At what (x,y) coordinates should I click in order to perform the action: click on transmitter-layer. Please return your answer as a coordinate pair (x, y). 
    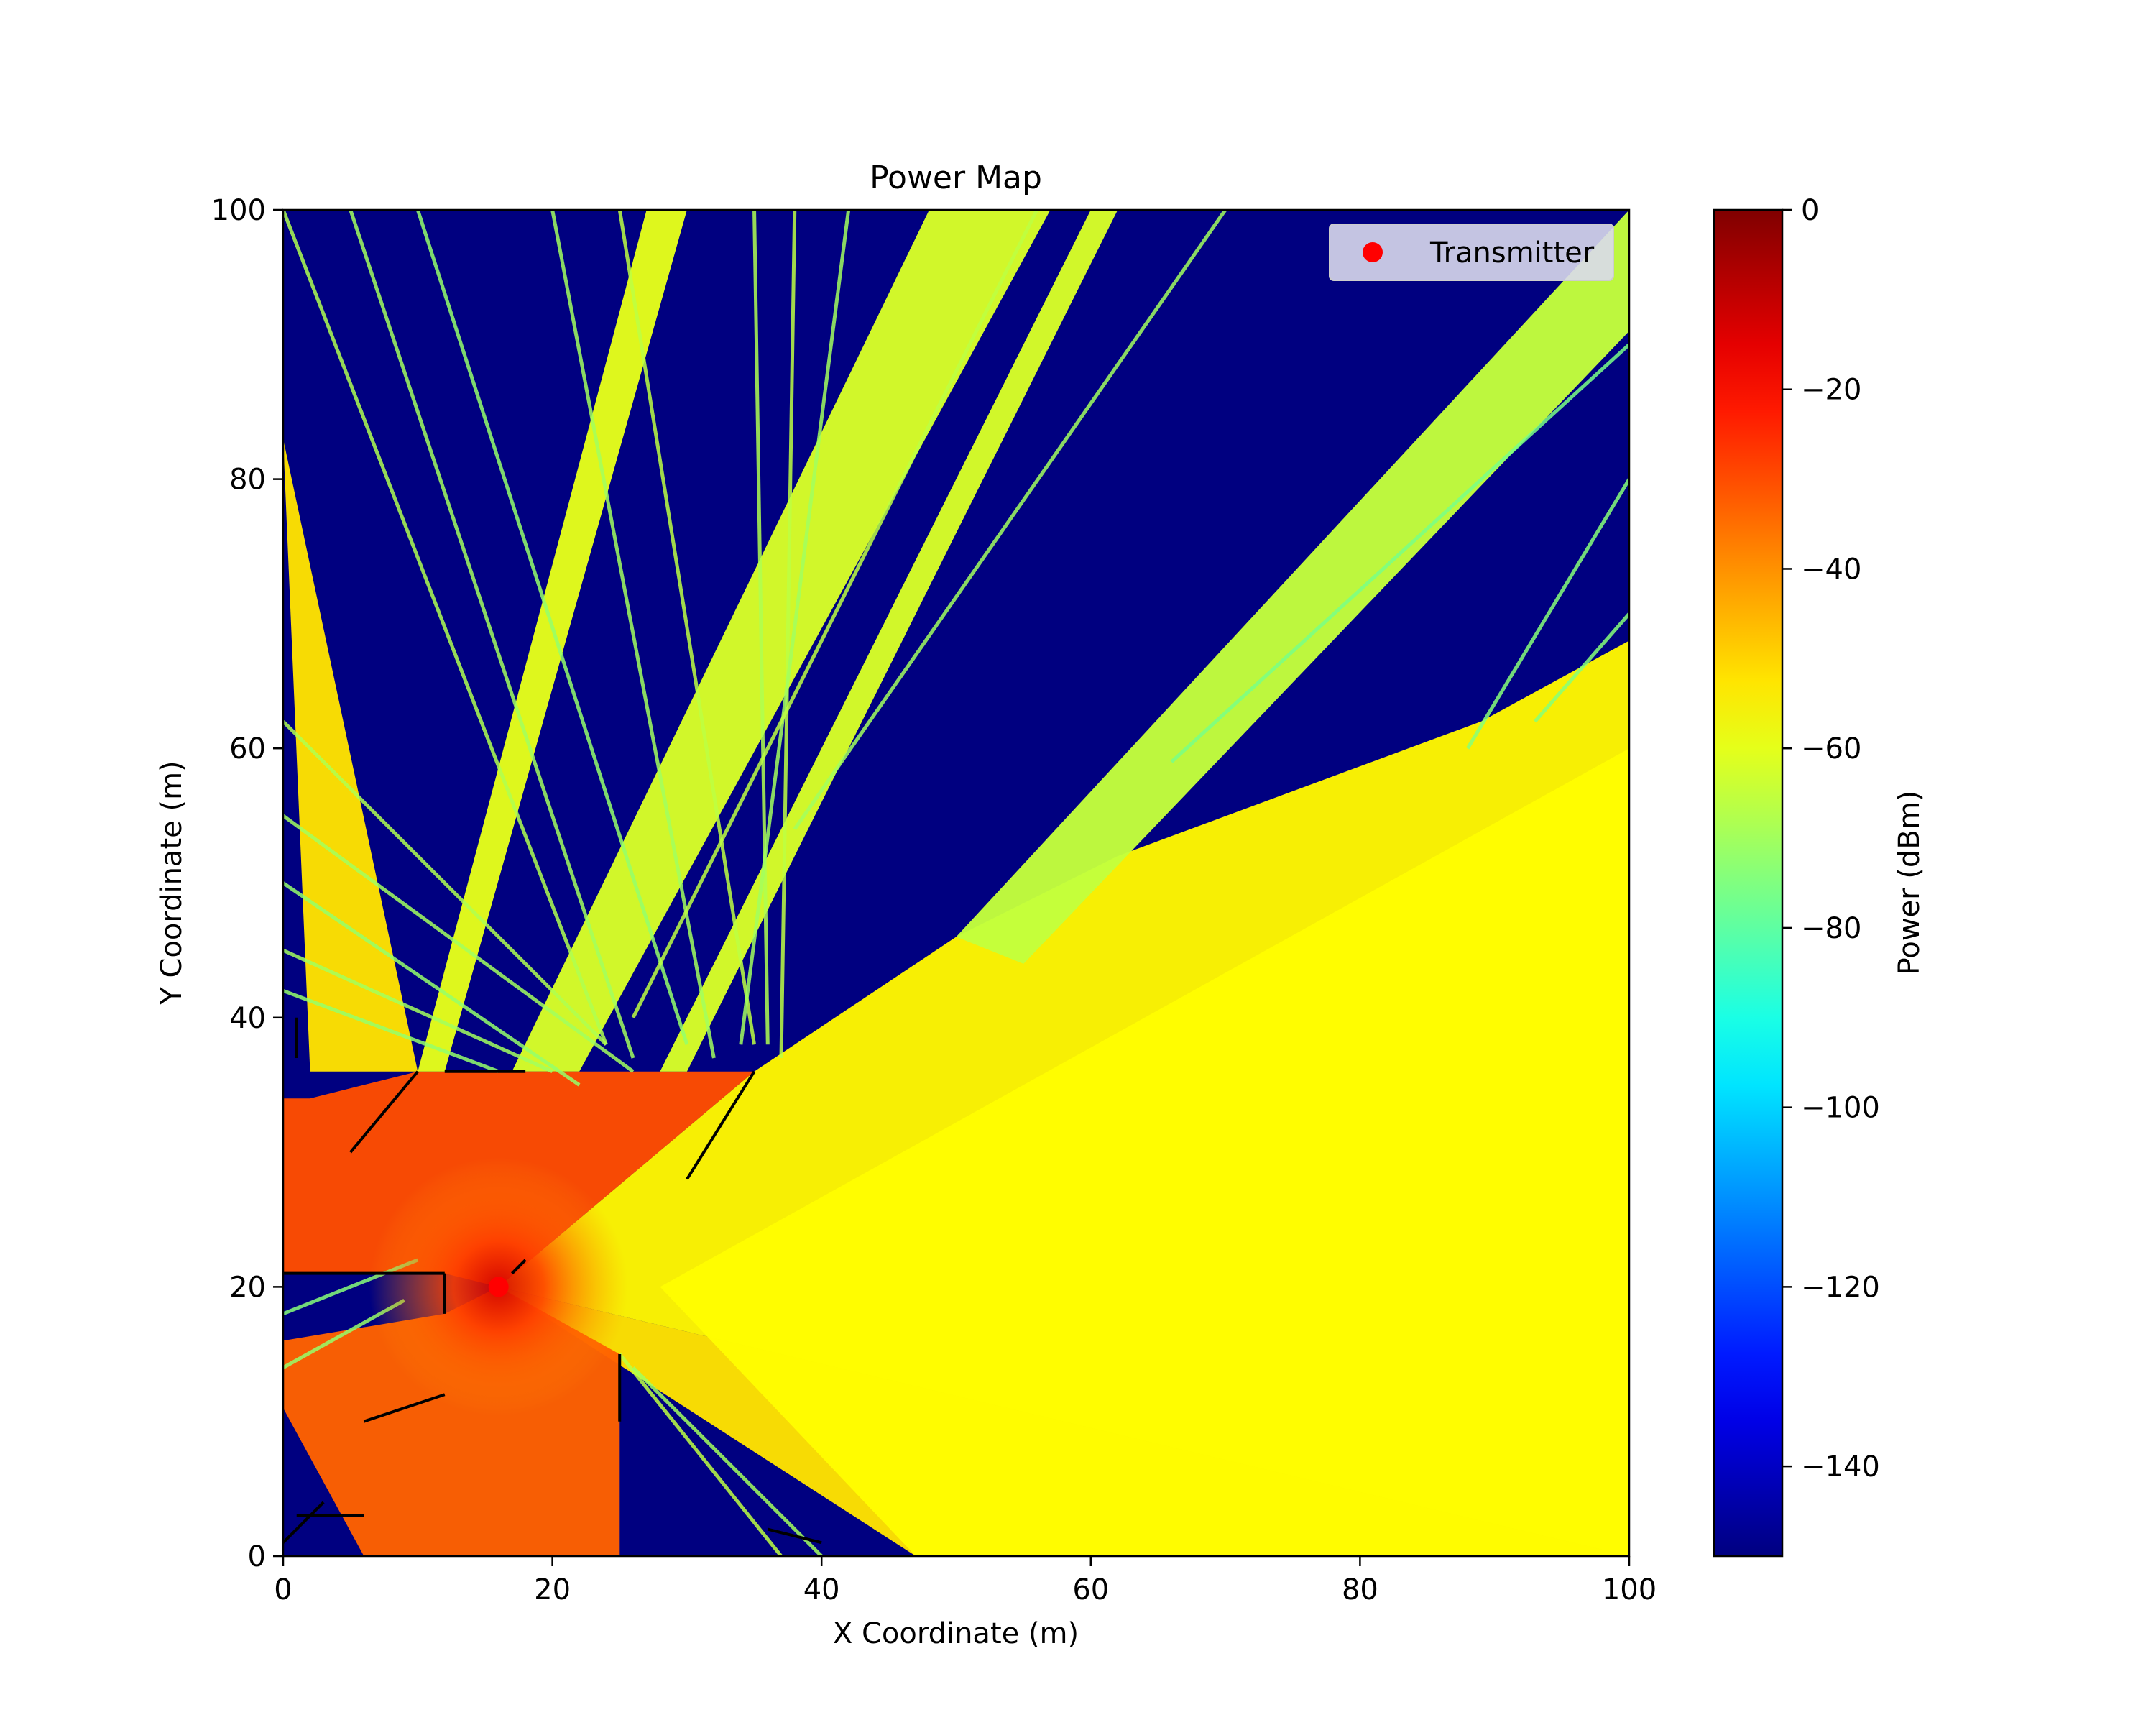
    Looking at the image, I should click on (499, 1286).